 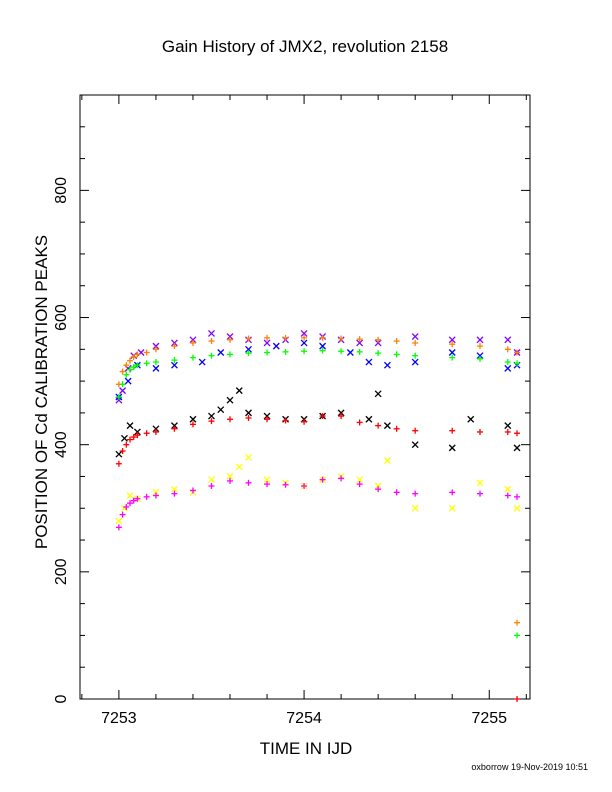 I want to click on footer-timestamp: oxborrow 19-Nov-2019 10:51, so click(x=529, y=767).